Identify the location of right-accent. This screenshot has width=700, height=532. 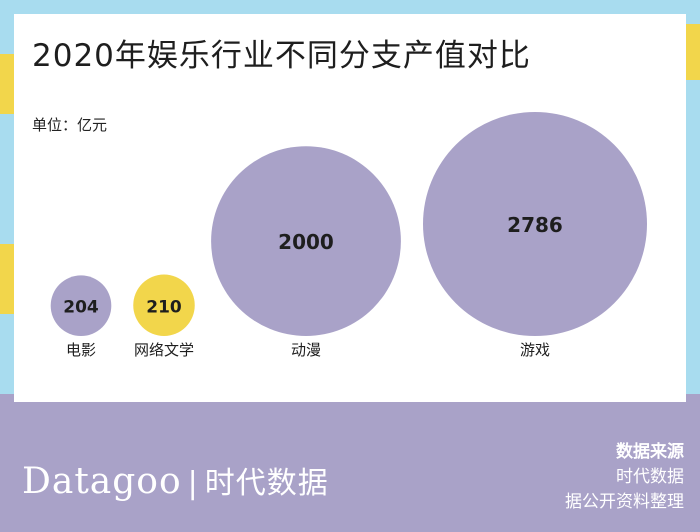
(693, 52).